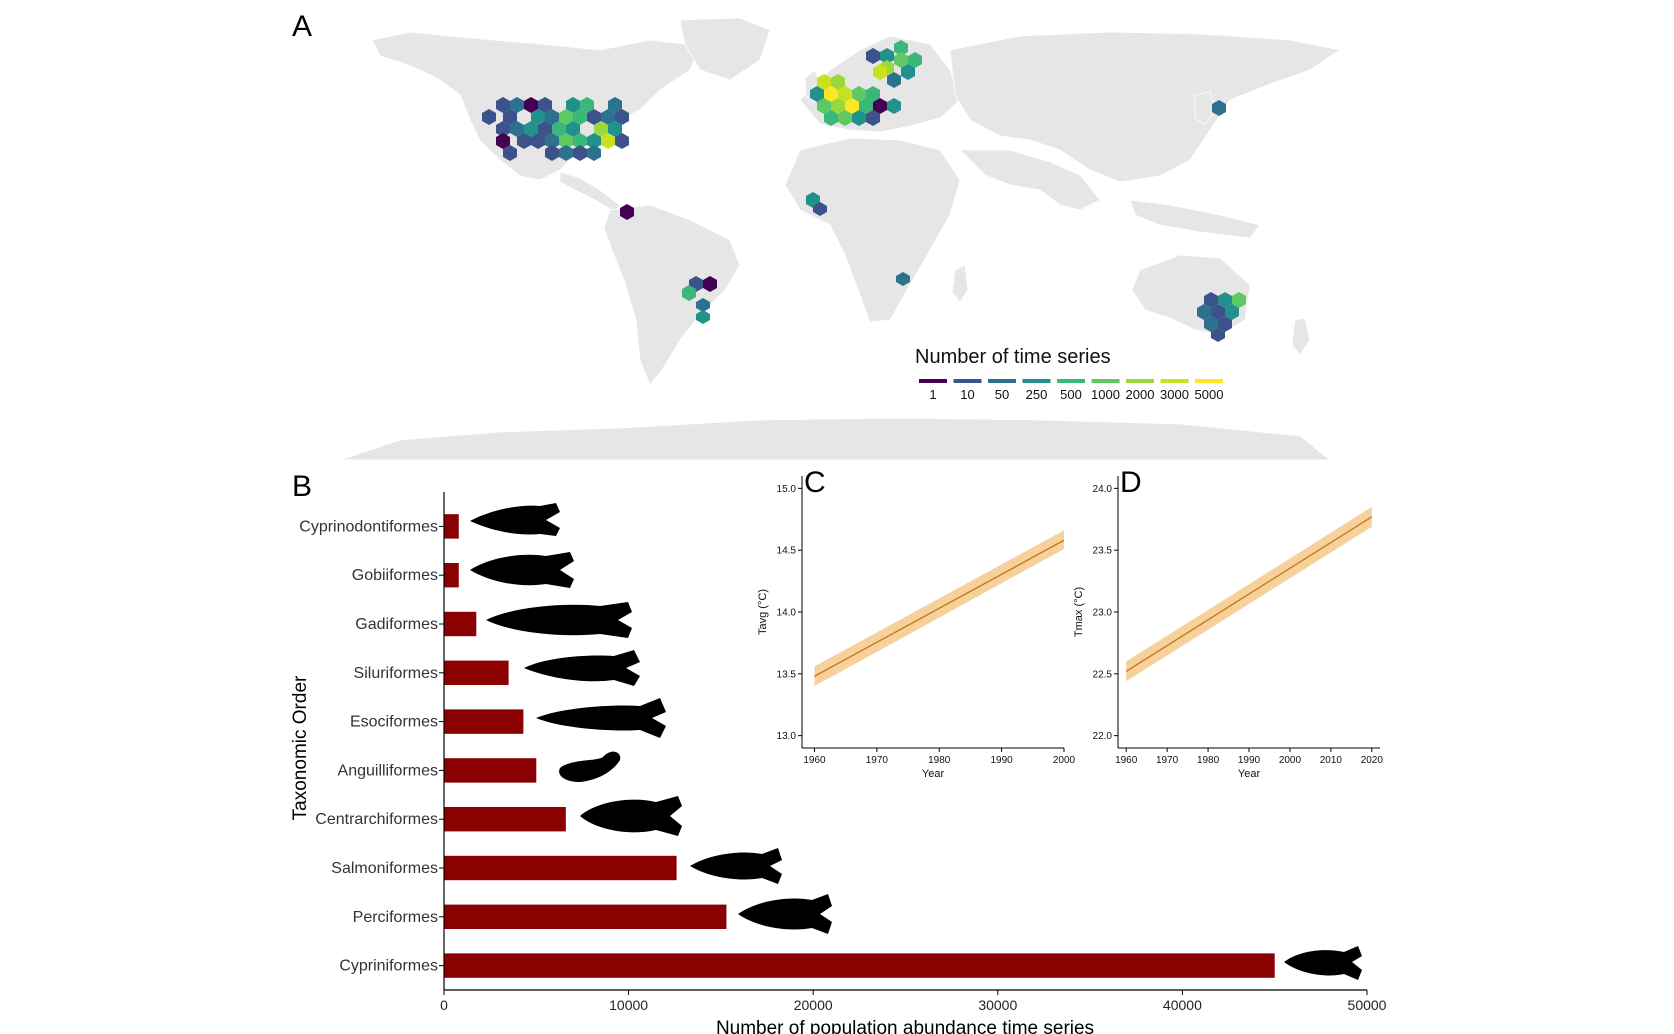 Image resolution: width=1674 pixels, height=1034 pixels. I want to click on x-tick-label: 1990, so click(1249, 760).